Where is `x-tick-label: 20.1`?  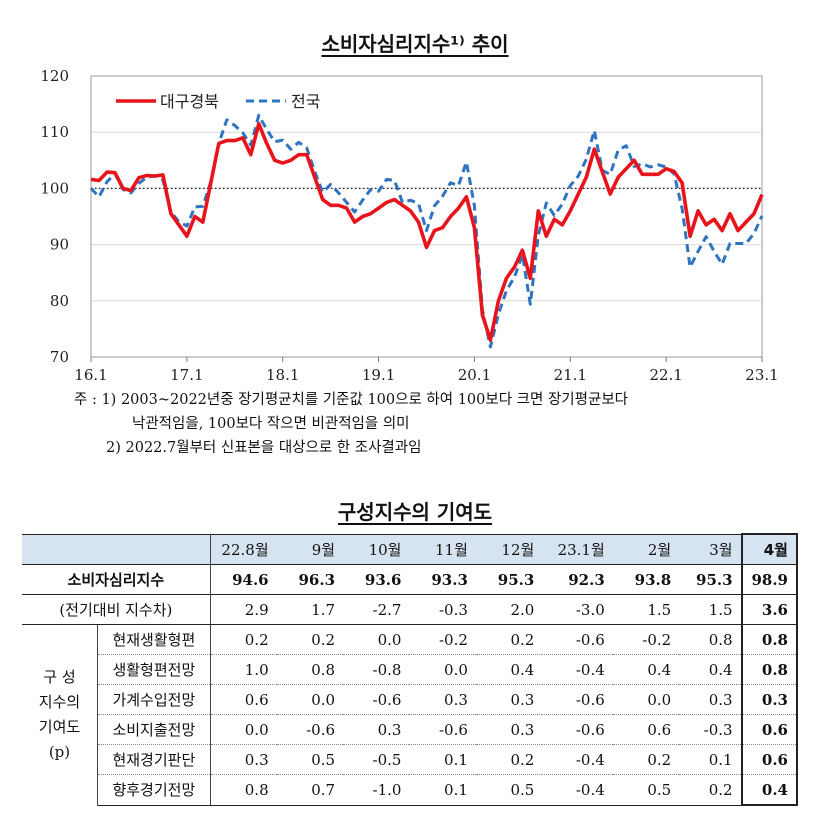 x-tick-label: 20.1 is located at coordinates (474, 375).